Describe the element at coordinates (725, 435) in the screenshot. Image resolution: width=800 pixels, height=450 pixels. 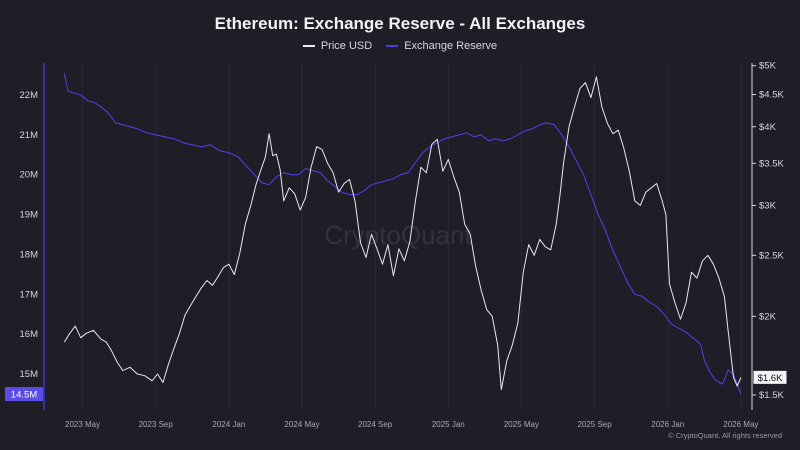
I see `copyright-footer: © CryptoQuant. All rights reserved` at that location.